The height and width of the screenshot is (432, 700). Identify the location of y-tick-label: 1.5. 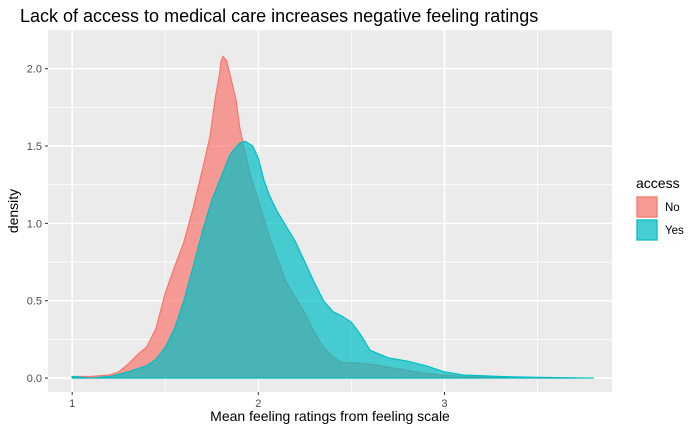
(34, 147).